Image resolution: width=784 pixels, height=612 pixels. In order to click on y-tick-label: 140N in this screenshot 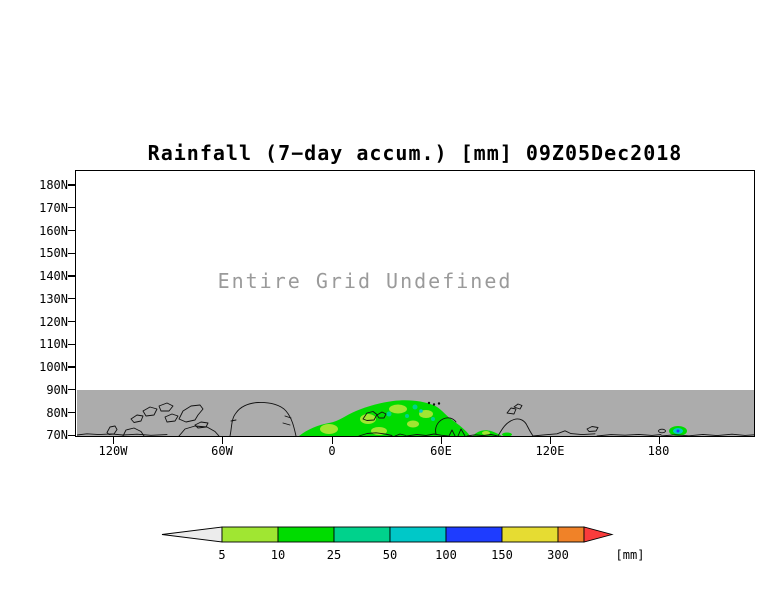, I will do `click(53, 276)`.